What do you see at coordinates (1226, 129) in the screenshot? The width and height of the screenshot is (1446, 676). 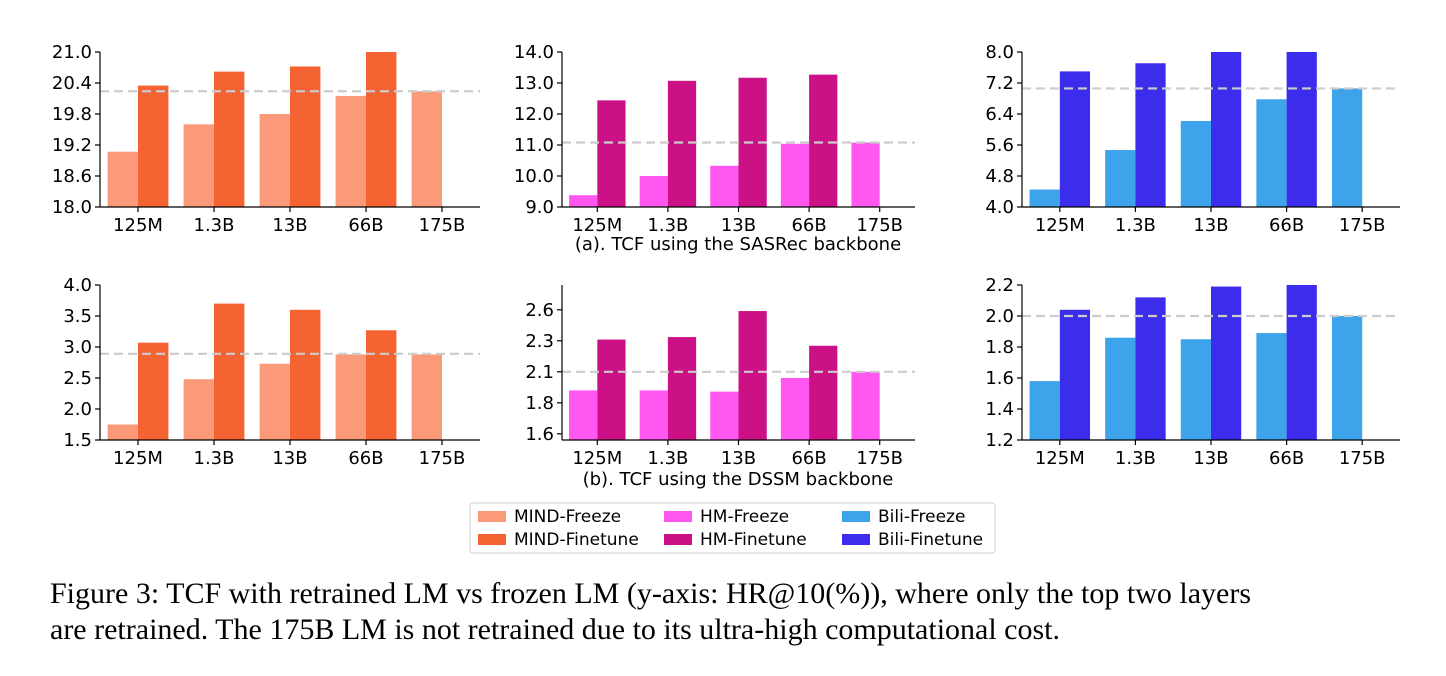 I see `bar-bili-finetune-13b` at bounding box center [1226, 129].